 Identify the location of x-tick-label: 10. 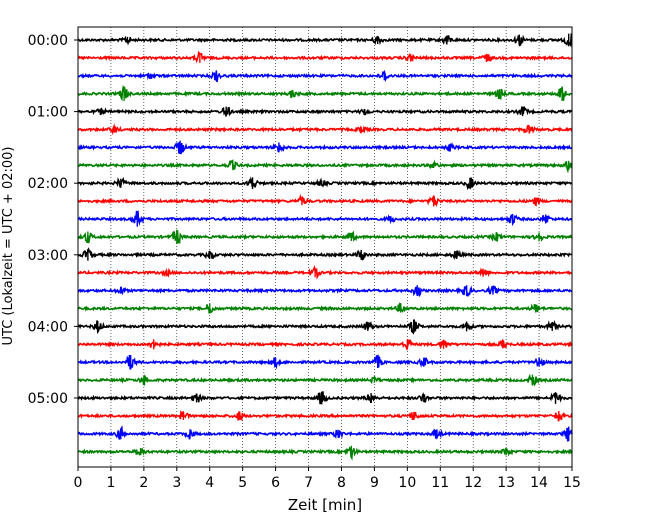
(407, 483).